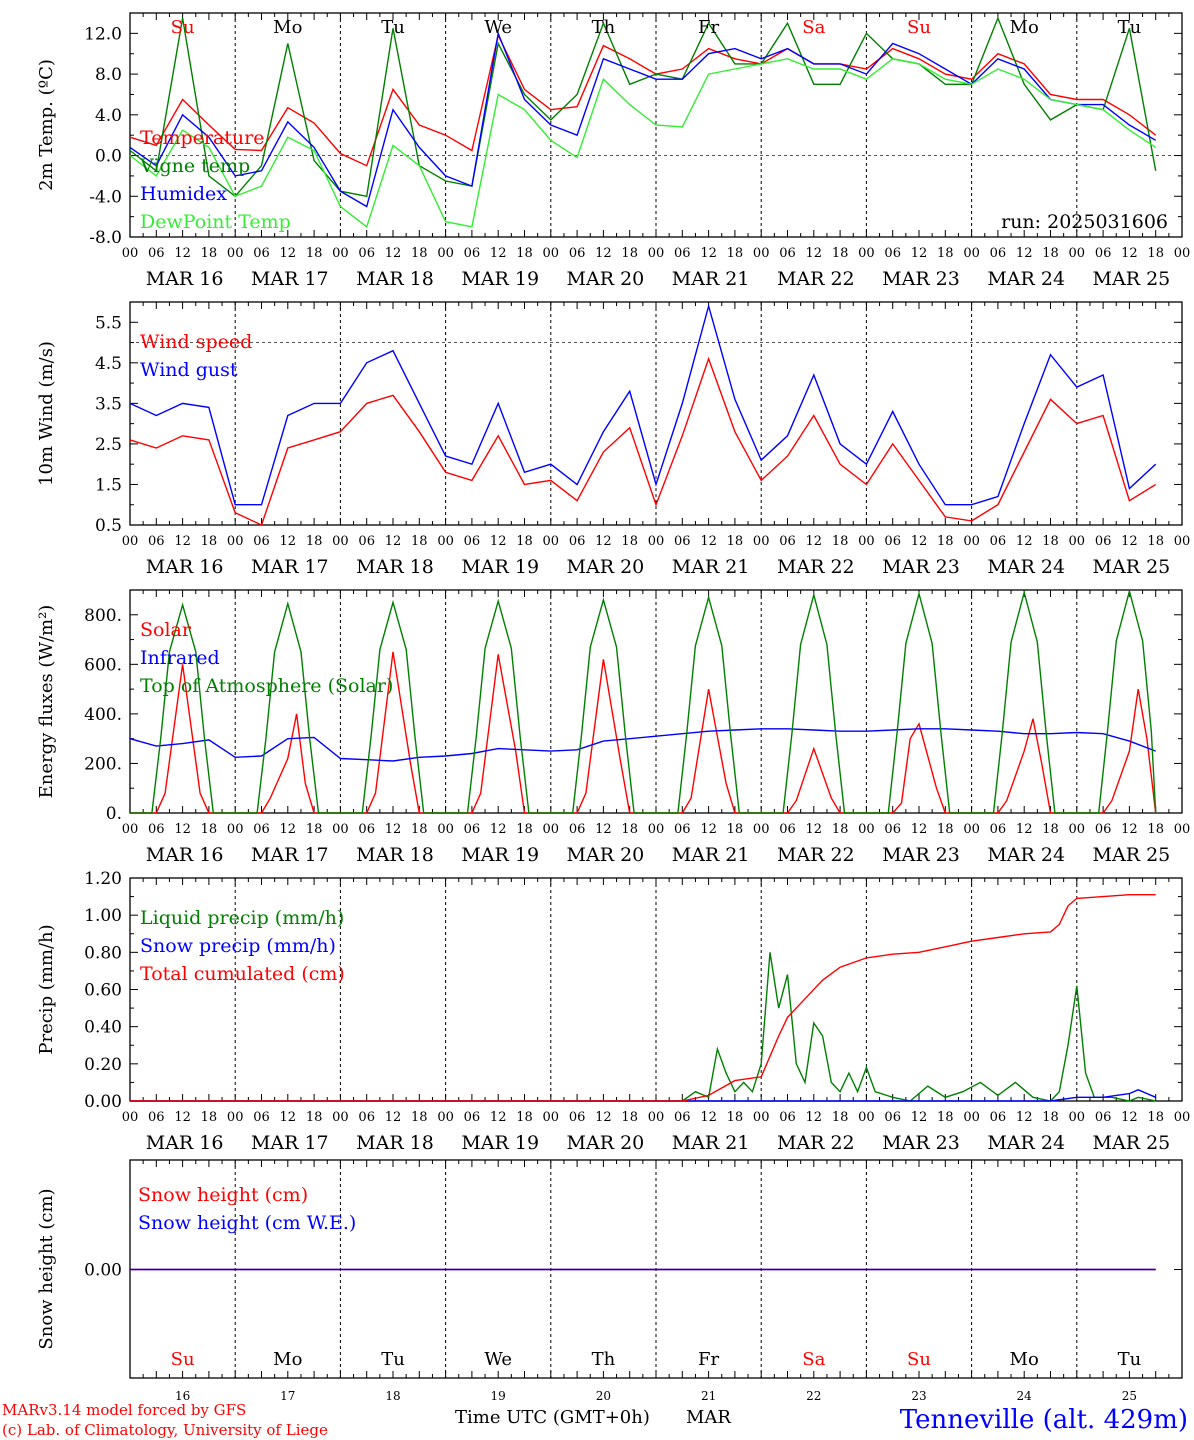 This screenshot has height=1440, width=1194. I want to click on day-number-label: 24, so click(1025, 1396).